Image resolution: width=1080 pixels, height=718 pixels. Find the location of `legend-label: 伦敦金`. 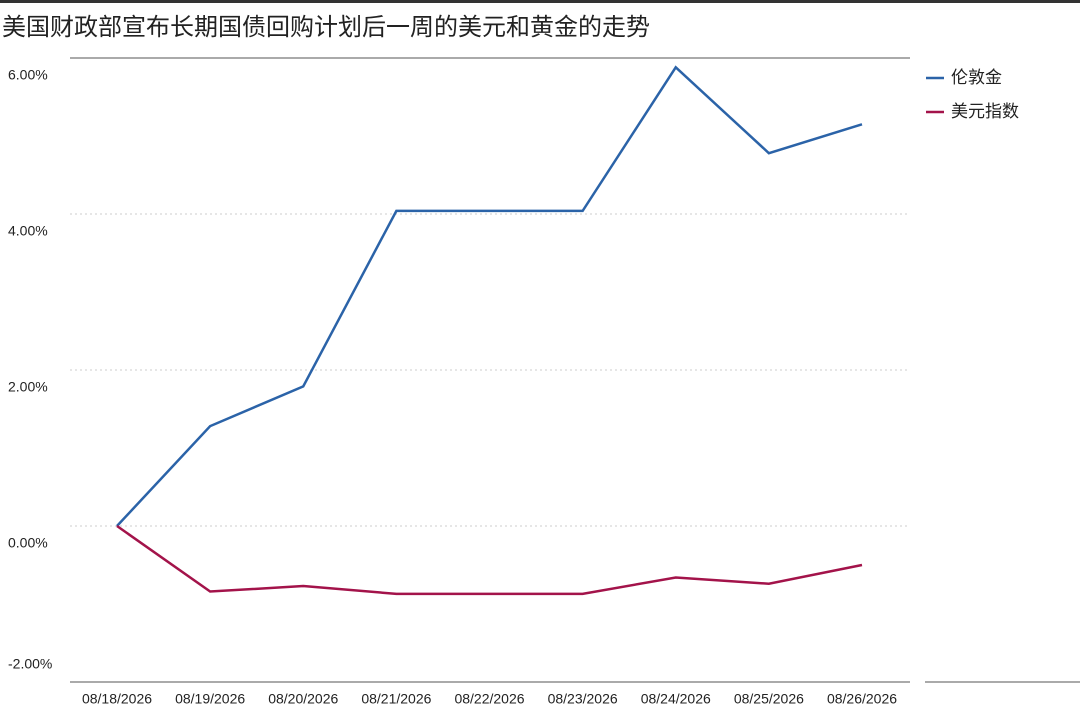

legend-label: 伦敦金 is located at coordinates (976, 78).